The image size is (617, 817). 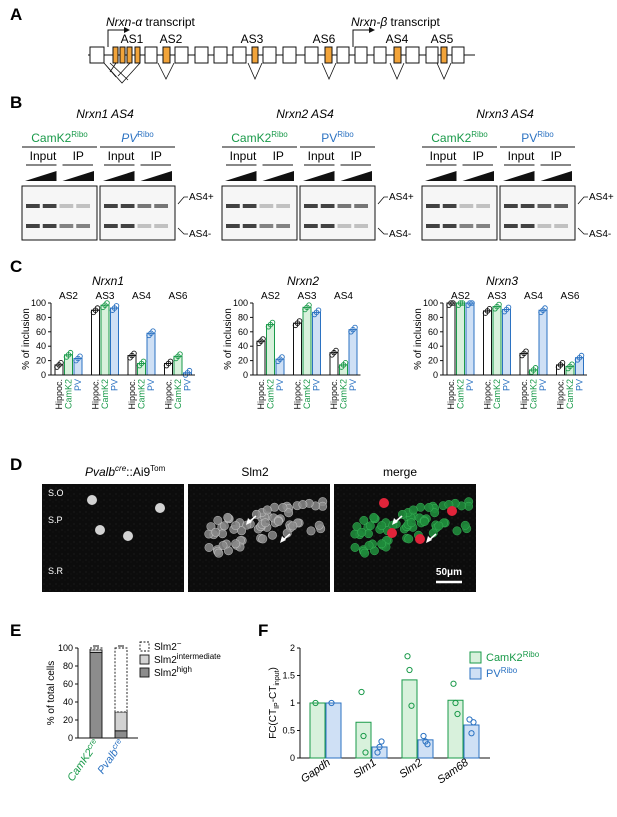 I want to click on splice-site-label: AS5, so click(x=442, y=39).